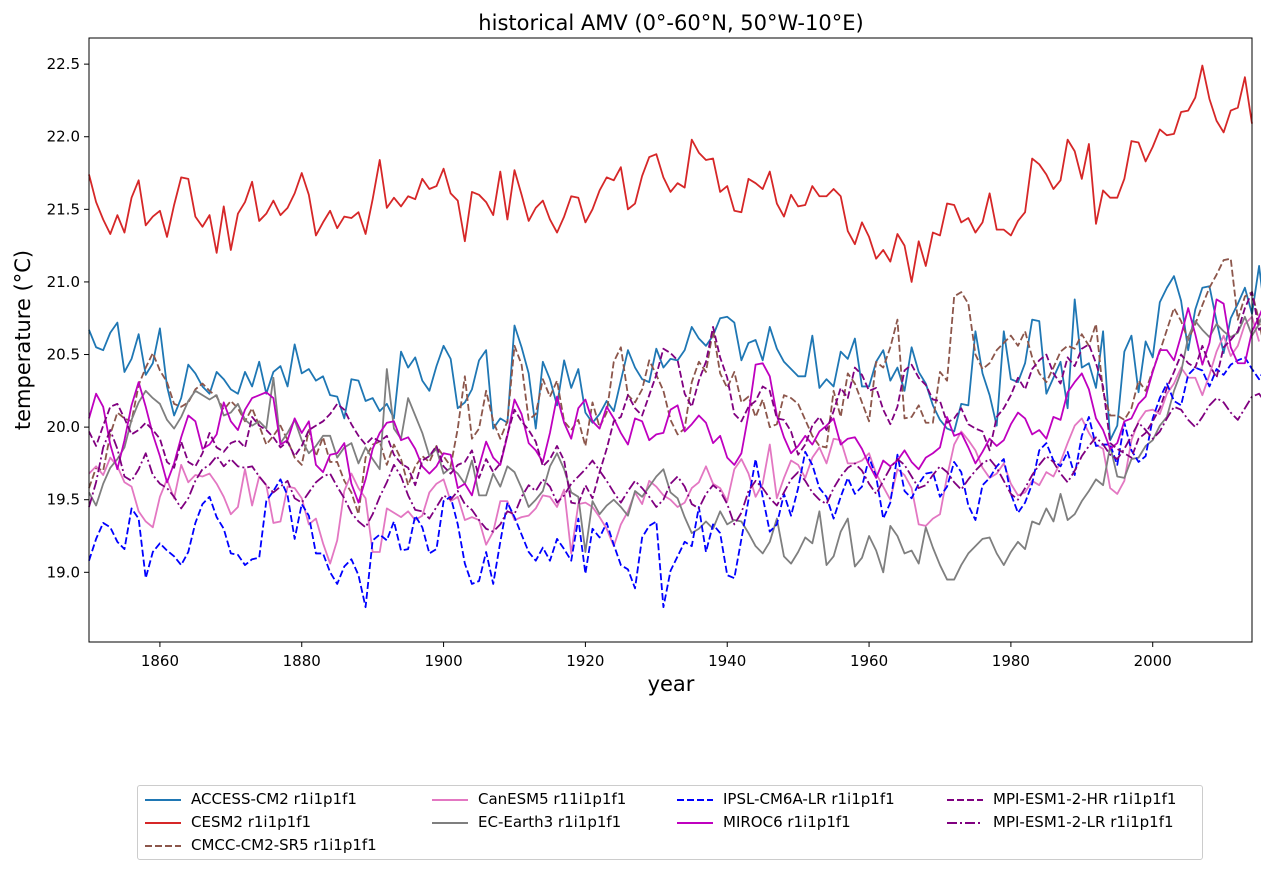  What do you see at coordinates (787, 822) in the screenshot?
I see `legend-label: MIROC6 r1i1p1f1` at bounding box center [787, 822].